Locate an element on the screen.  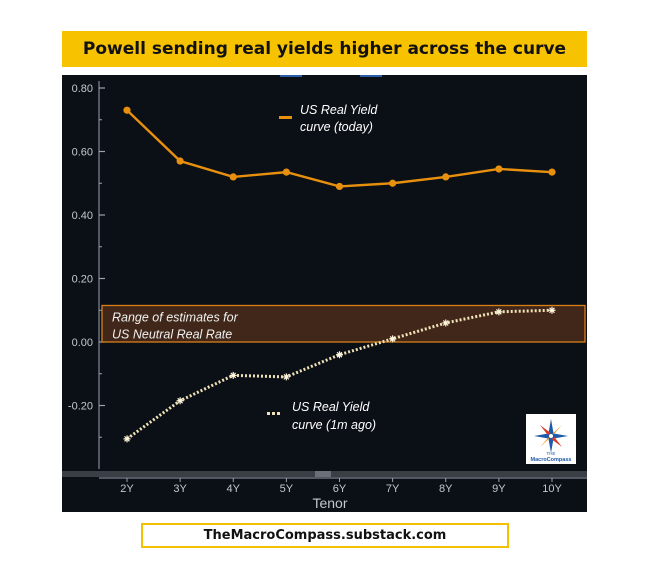
macrocompass-logo: THE MacroCompass is located at coordinates (551, 439).